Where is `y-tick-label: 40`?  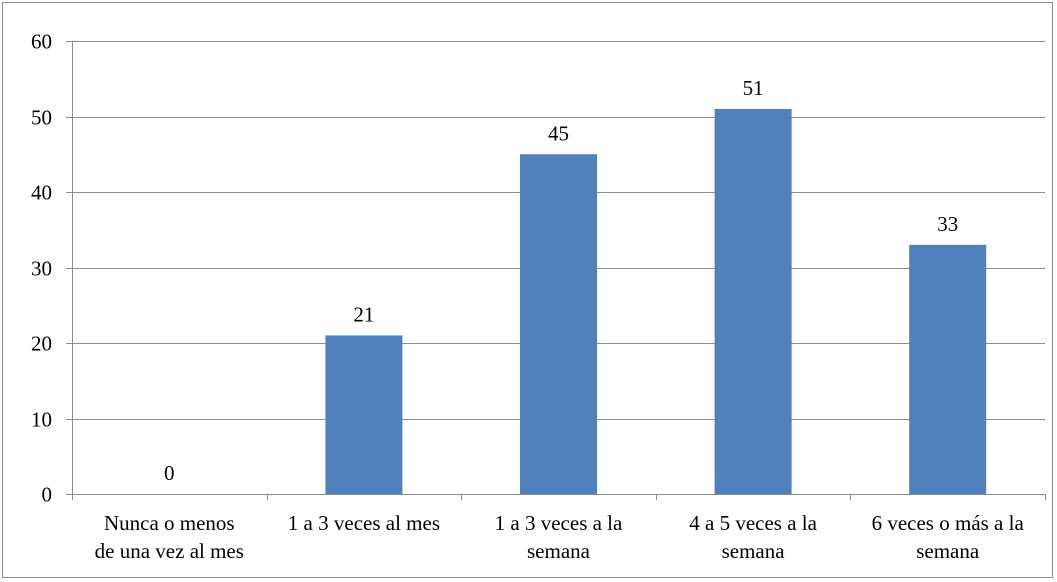 y-tick-label: 40 is located at coordinates (41, 193).